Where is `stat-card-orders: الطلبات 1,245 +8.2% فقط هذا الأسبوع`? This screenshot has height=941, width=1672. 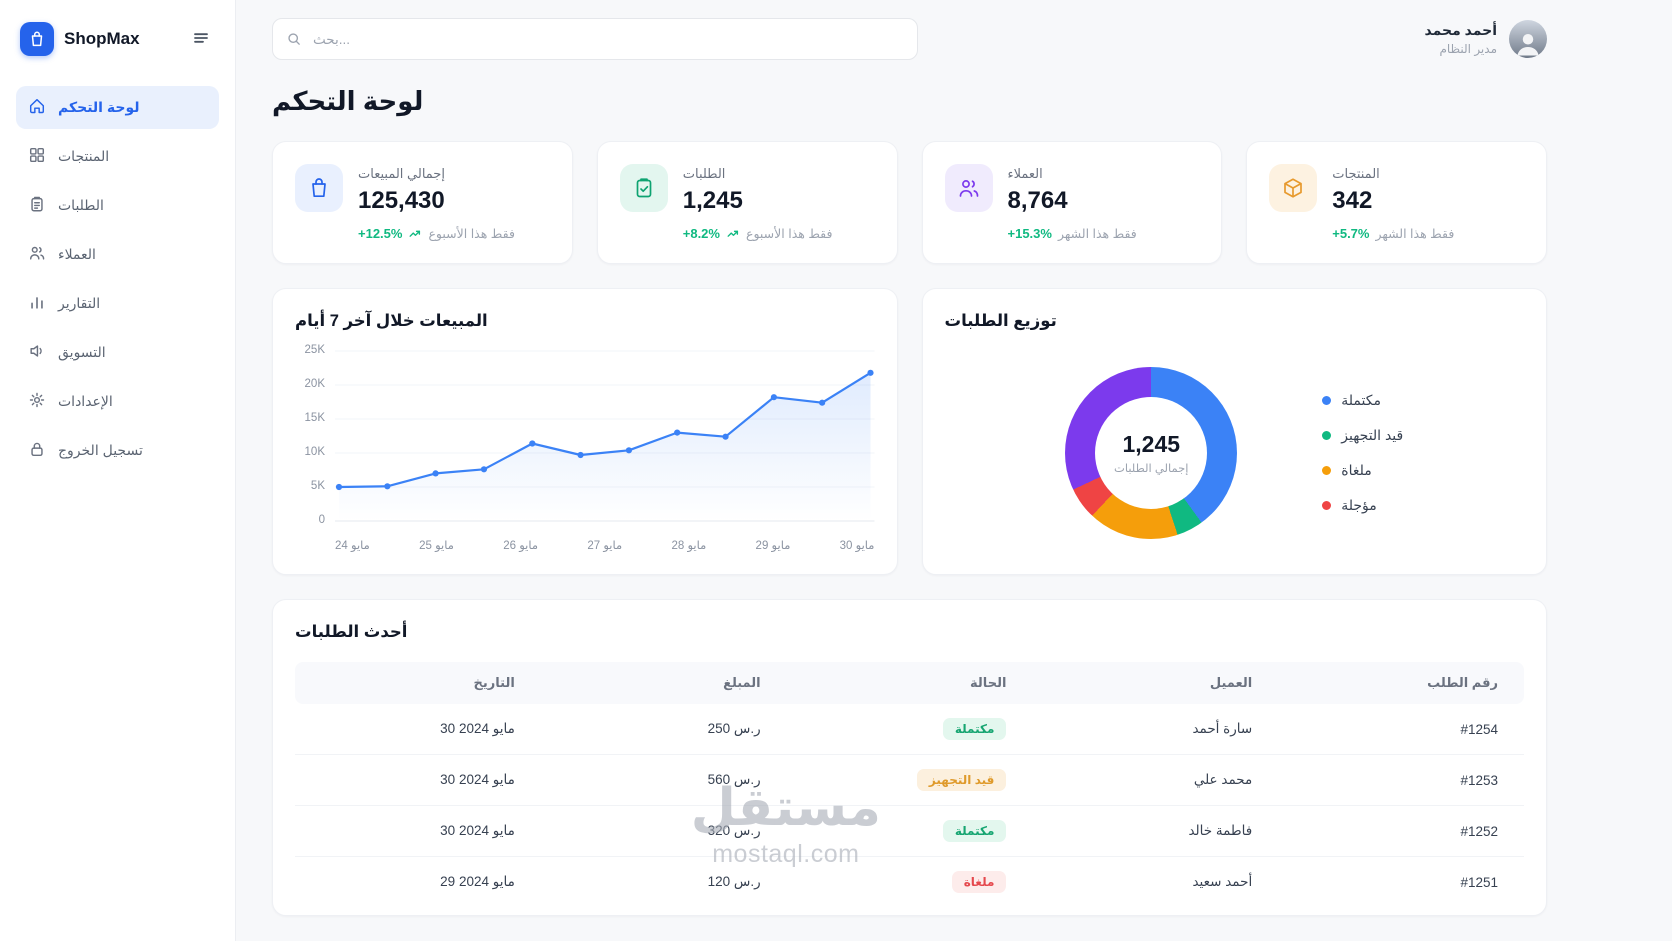
stat-card-orders: الطلبات 1,245 +8.2% فقط هذا الأسبوع is located at coordinates (747, 202).